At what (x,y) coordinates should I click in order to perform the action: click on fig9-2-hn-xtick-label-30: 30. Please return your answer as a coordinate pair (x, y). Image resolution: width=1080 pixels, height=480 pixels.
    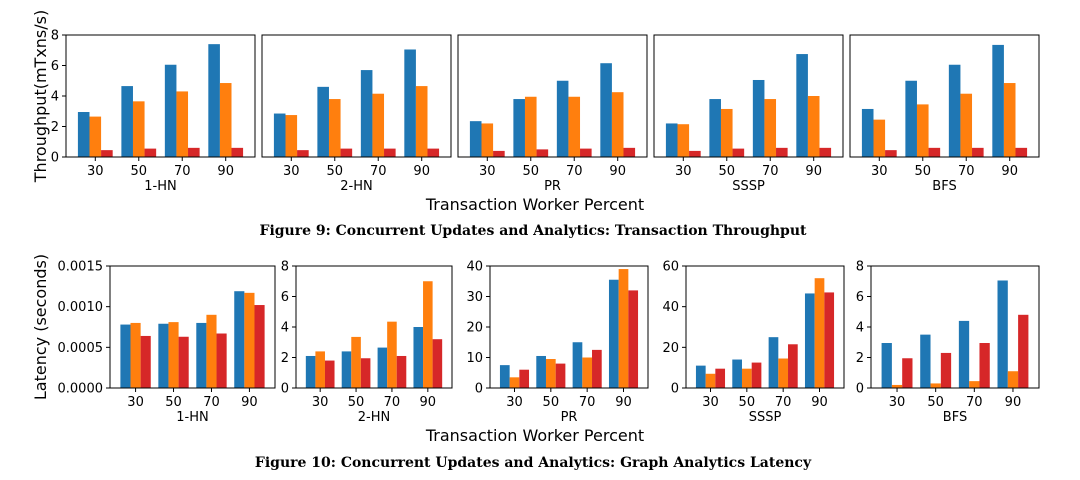
    Looking at the image, I should click on (291, 171).